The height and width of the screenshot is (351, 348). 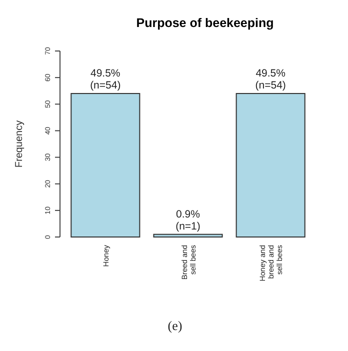 I want to click on chart-title: Purpose of beekeeping, so click(x=205, y=23).